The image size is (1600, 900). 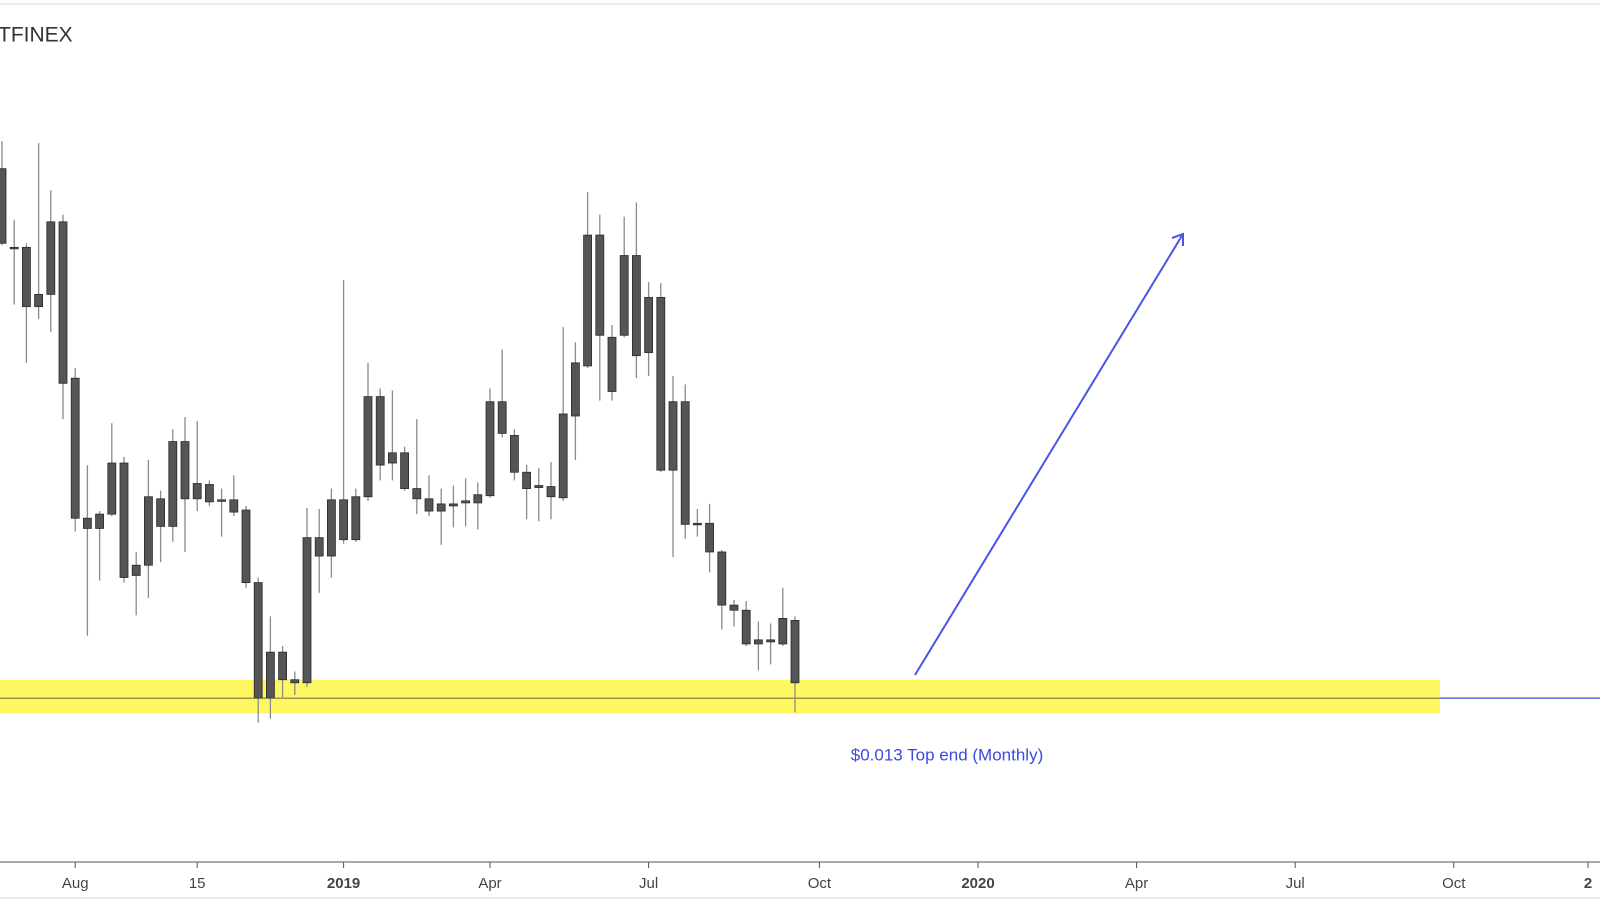 What do you see at coordinates (720, 696) in the screenshot?
I see `support-zone` at bounding box center [720, 696].